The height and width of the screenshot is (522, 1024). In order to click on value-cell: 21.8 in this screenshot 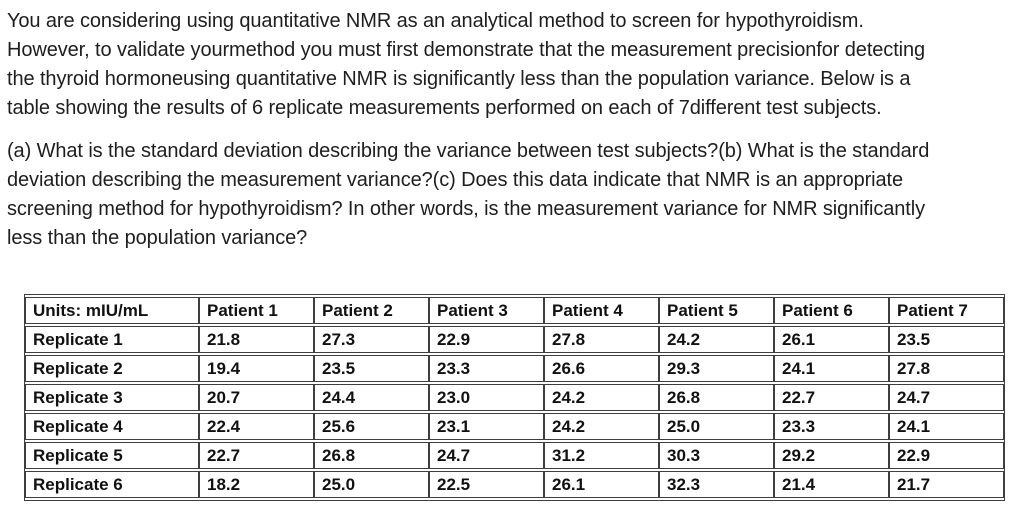, I will do `click(256, 339)`.